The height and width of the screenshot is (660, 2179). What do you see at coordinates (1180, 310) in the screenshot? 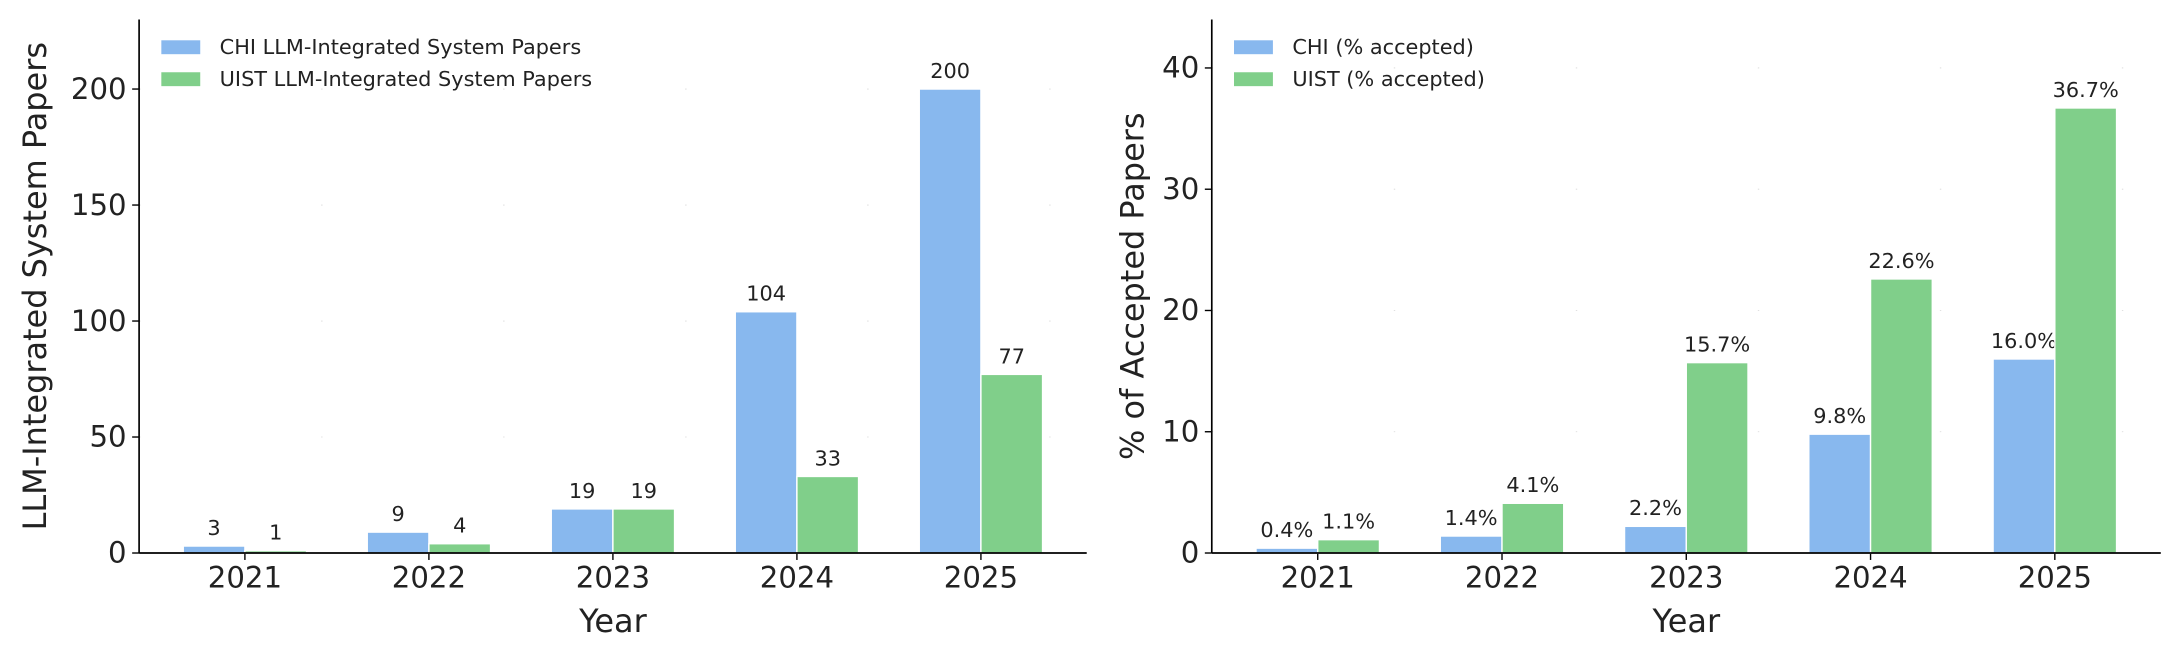
I see `y-tick-label: 20` at bounding box center [1180, 310].